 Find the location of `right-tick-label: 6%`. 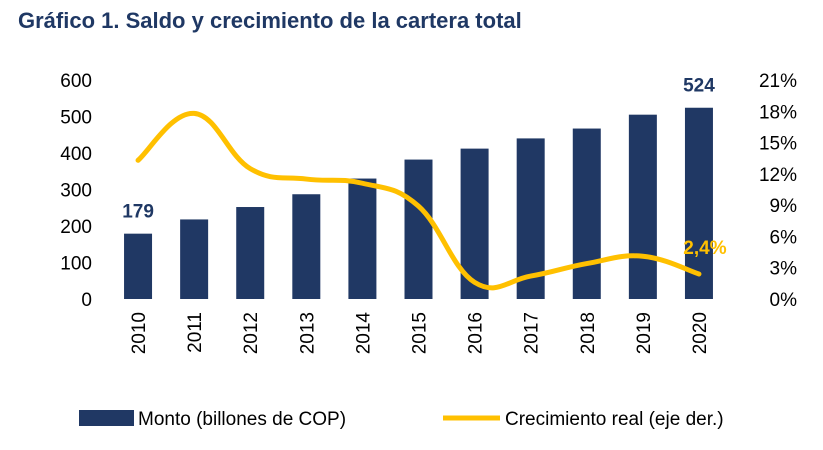

right-tick-label: 6% is located at coordinates (784, 237).